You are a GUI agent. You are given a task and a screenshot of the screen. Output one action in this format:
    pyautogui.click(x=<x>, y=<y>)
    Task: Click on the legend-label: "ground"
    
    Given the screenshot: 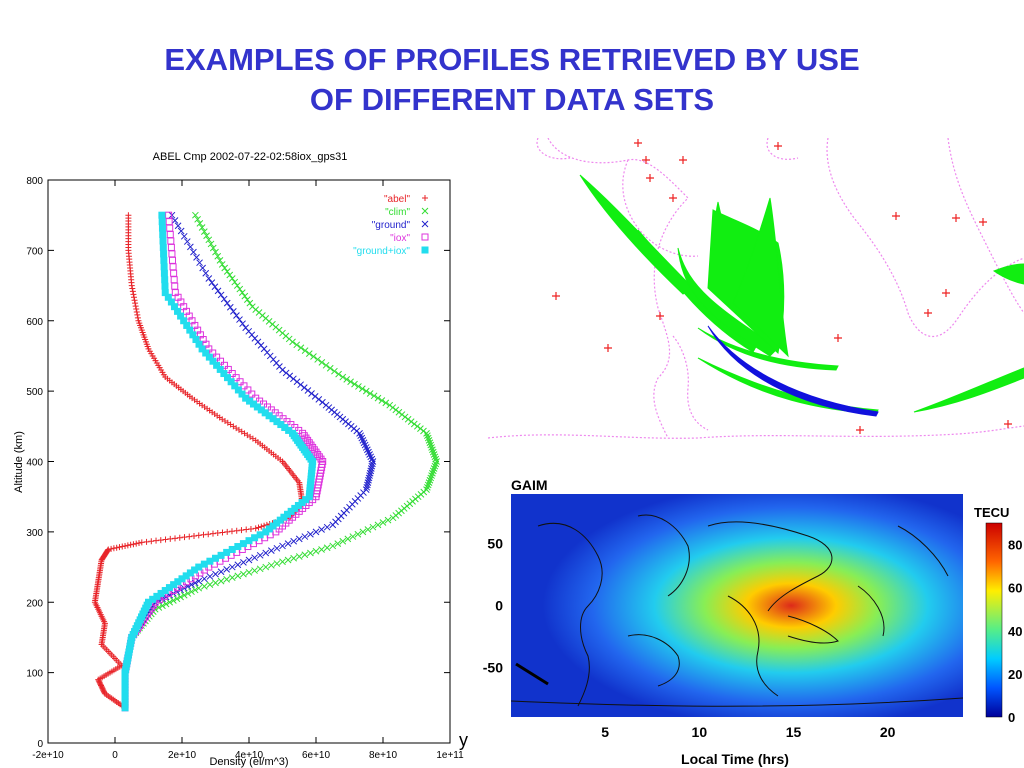 What is the action you would take?
    pyautogui.click(x=391, y=225)
    